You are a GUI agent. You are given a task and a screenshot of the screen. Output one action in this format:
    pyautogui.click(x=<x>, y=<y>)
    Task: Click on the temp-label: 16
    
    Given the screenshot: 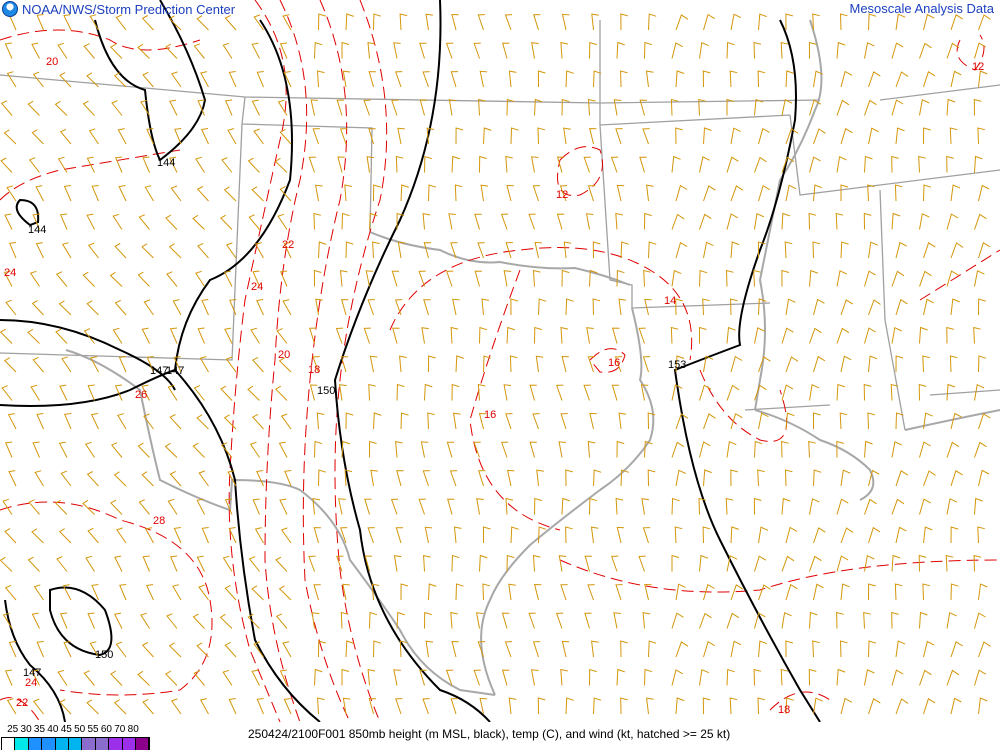 What is the action you would take?
    pyautogui.click(x=614, y=363)
    